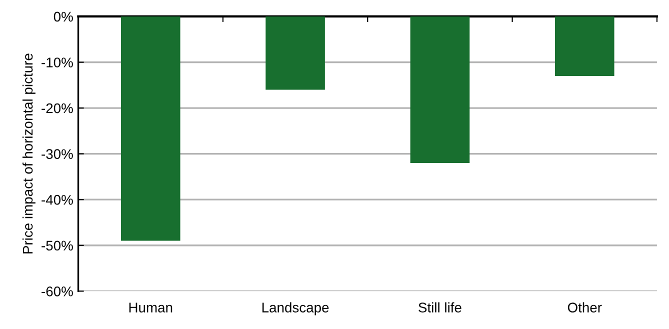  What do you see at coordinates (150, 307) in the screenshot?
I see `x-tick-label: Human` at bounding box center [150, 307].